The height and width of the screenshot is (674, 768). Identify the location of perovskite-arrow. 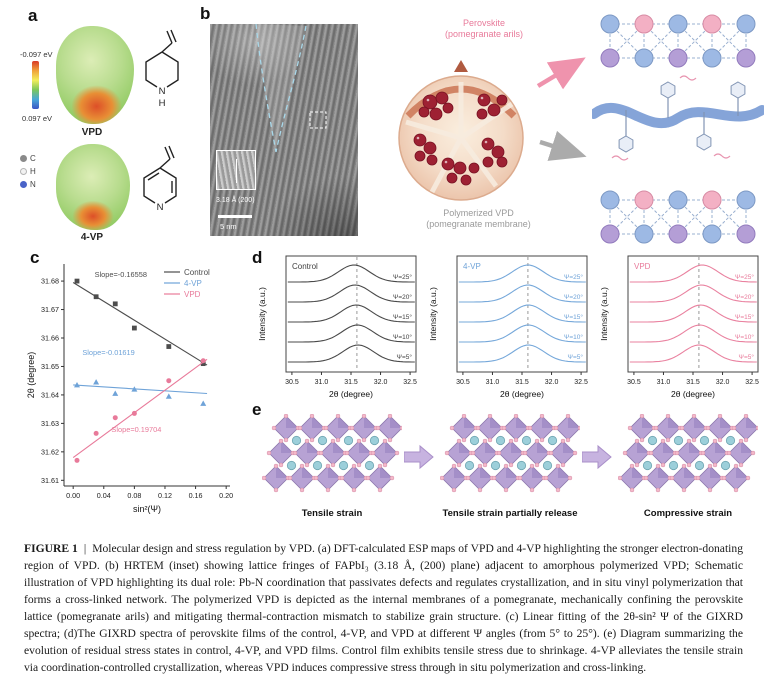
(561, 73).